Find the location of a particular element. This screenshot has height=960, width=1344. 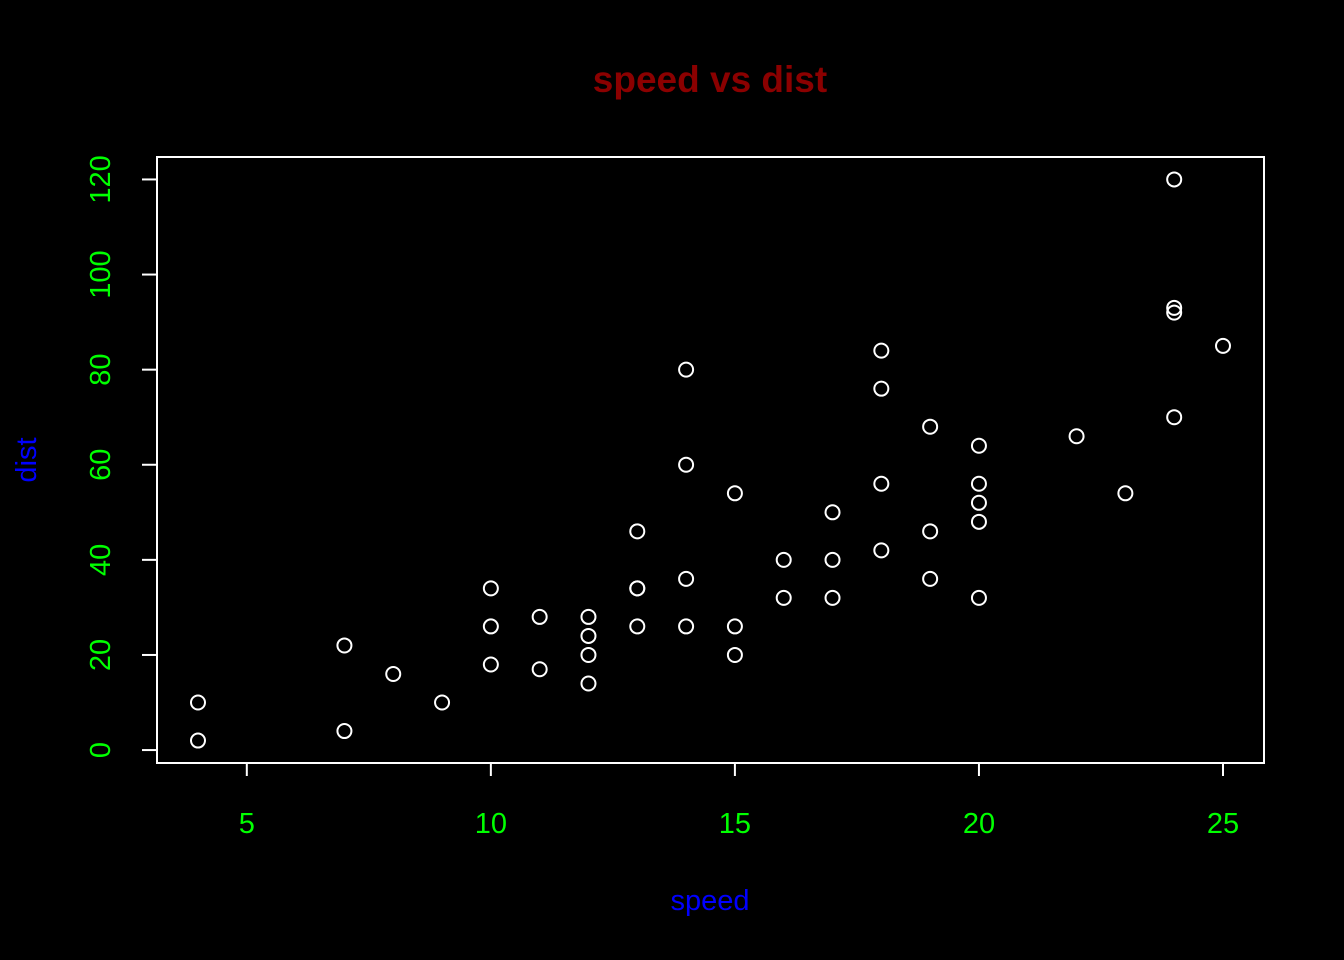

x-tick-label: 15 is located at coordinates (735, 824).